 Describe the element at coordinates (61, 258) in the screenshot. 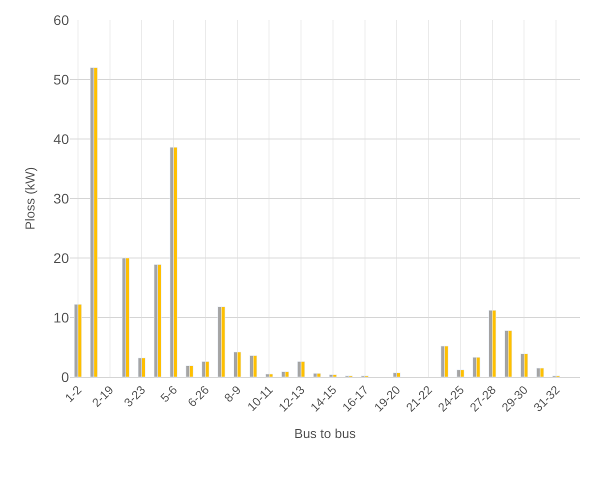

I see `y-tick-label: 20` at that location.